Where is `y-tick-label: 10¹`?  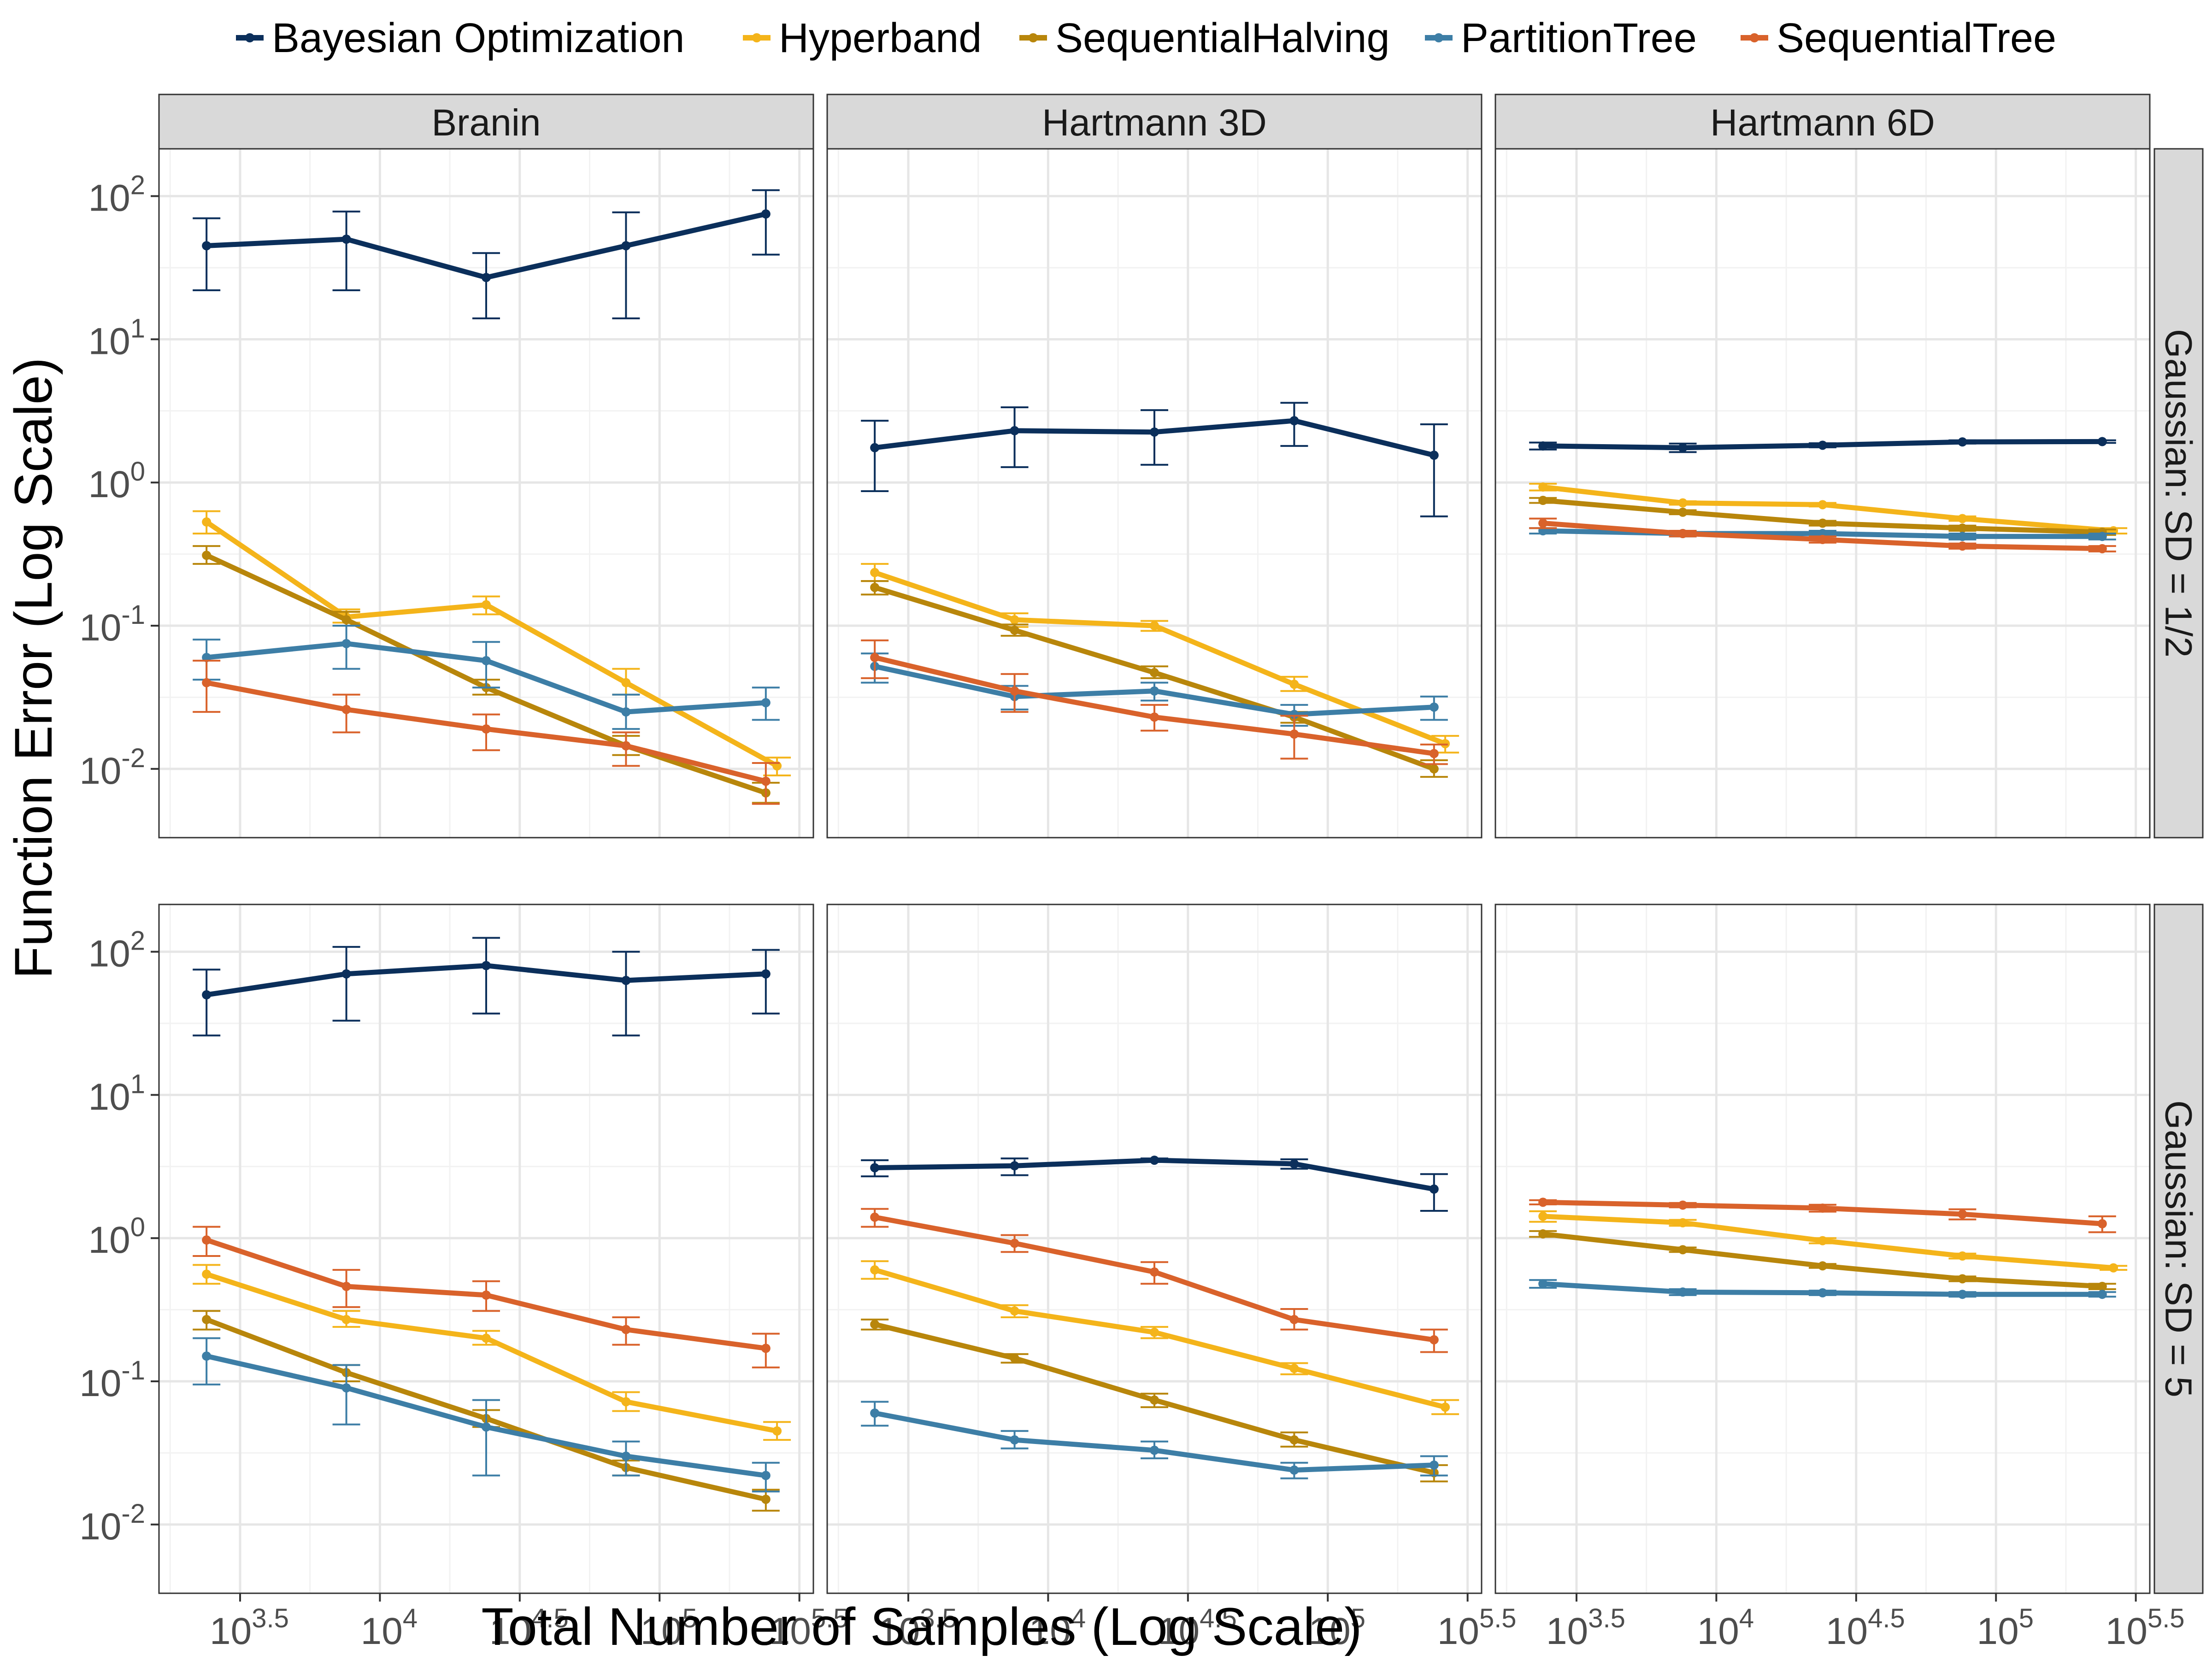
y-tick-label: 10¹ is located at coordinates (116, 1093).